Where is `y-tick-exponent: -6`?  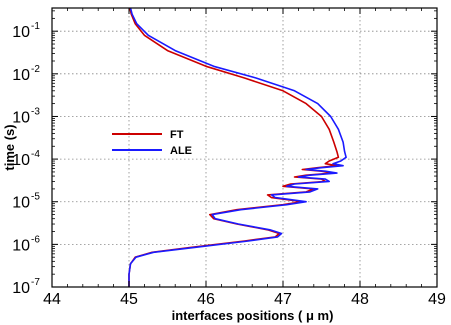 y-tick-exponent: -6 is located at coordinates (35, 239).